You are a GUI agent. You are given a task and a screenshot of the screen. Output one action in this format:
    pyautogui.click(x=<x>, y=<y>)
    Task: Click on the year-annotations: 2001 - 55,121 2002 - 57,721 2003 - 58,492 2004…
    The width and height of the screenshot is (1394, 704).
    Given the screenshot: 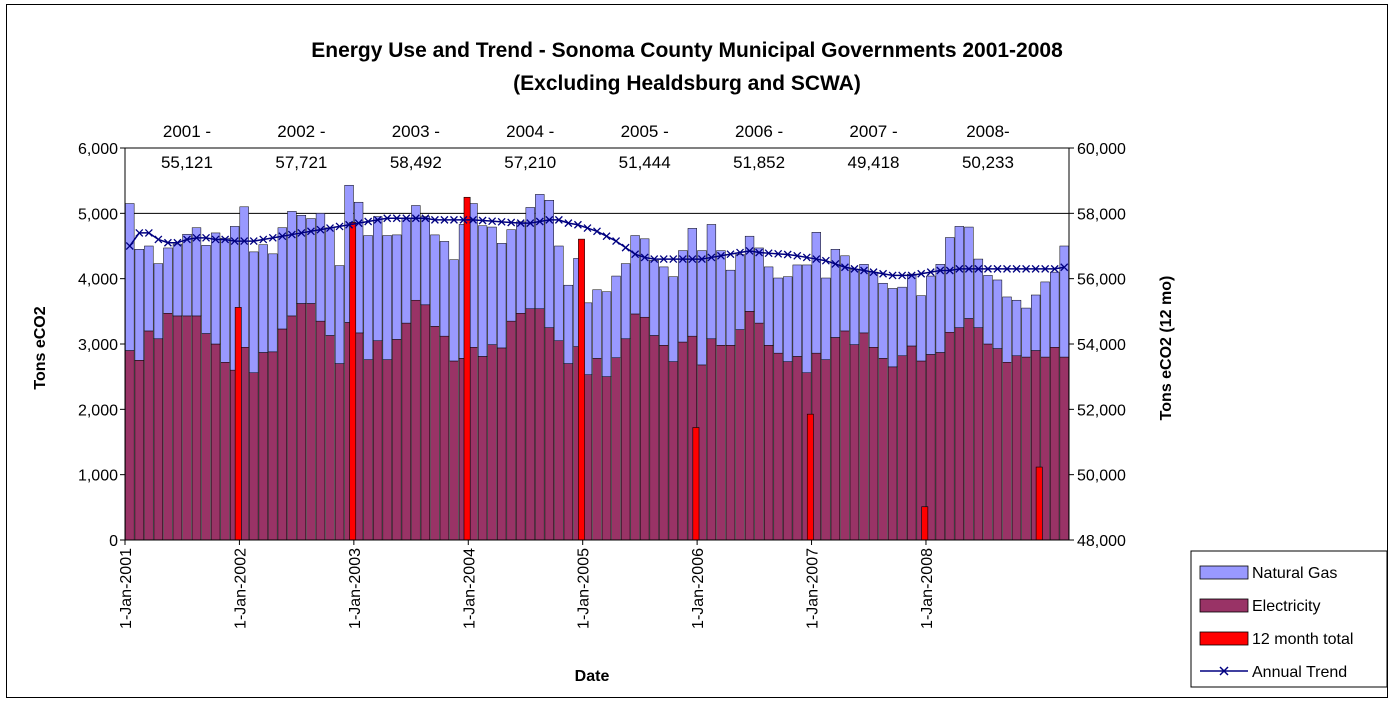 What is the action you would take?
    pyautogui.click(x=587, y=147)
    